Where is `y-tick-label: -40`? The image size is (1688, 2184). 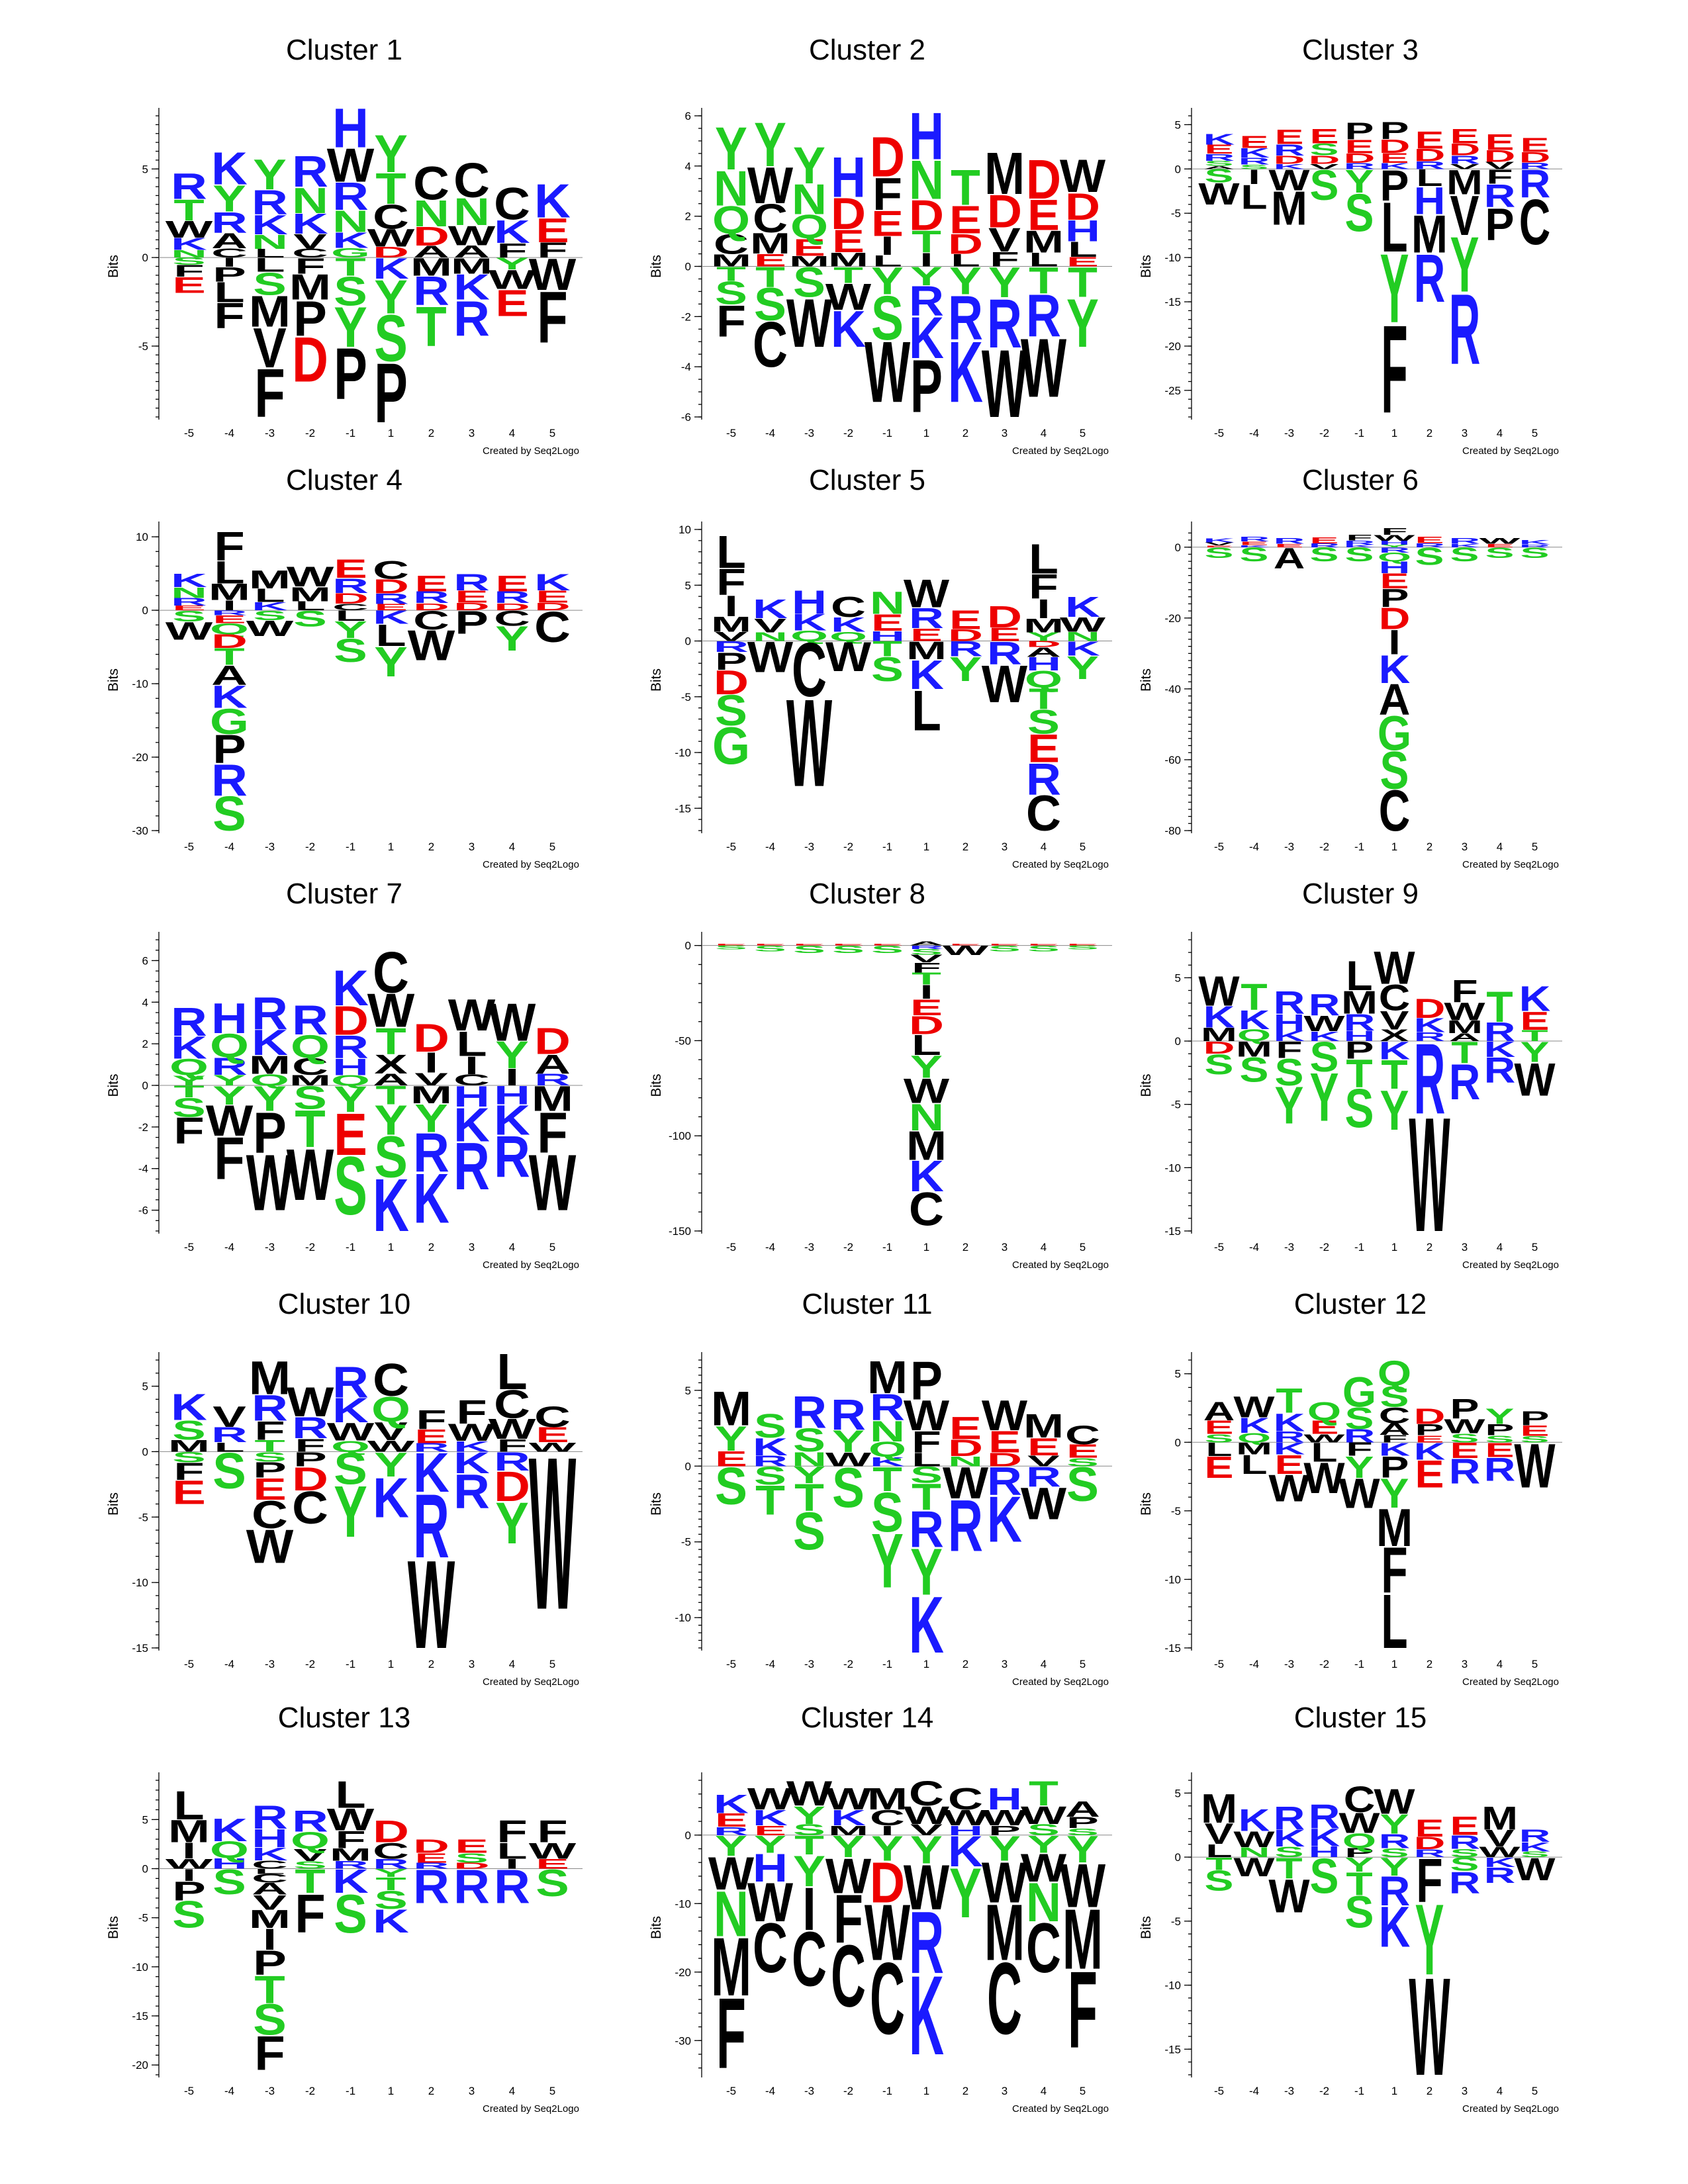
y-tick-label: -40 is located at coordinates (1172, 689).